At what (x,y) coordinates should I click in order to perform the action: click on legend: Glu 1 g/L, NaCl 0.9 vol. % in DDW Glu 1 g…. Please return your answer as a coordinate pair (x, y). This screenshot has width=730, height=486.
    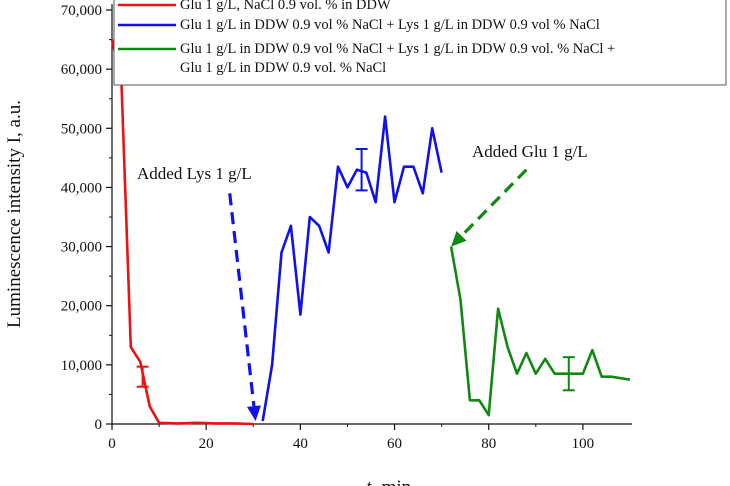
    Looking at the image, I should click on (420, 43).